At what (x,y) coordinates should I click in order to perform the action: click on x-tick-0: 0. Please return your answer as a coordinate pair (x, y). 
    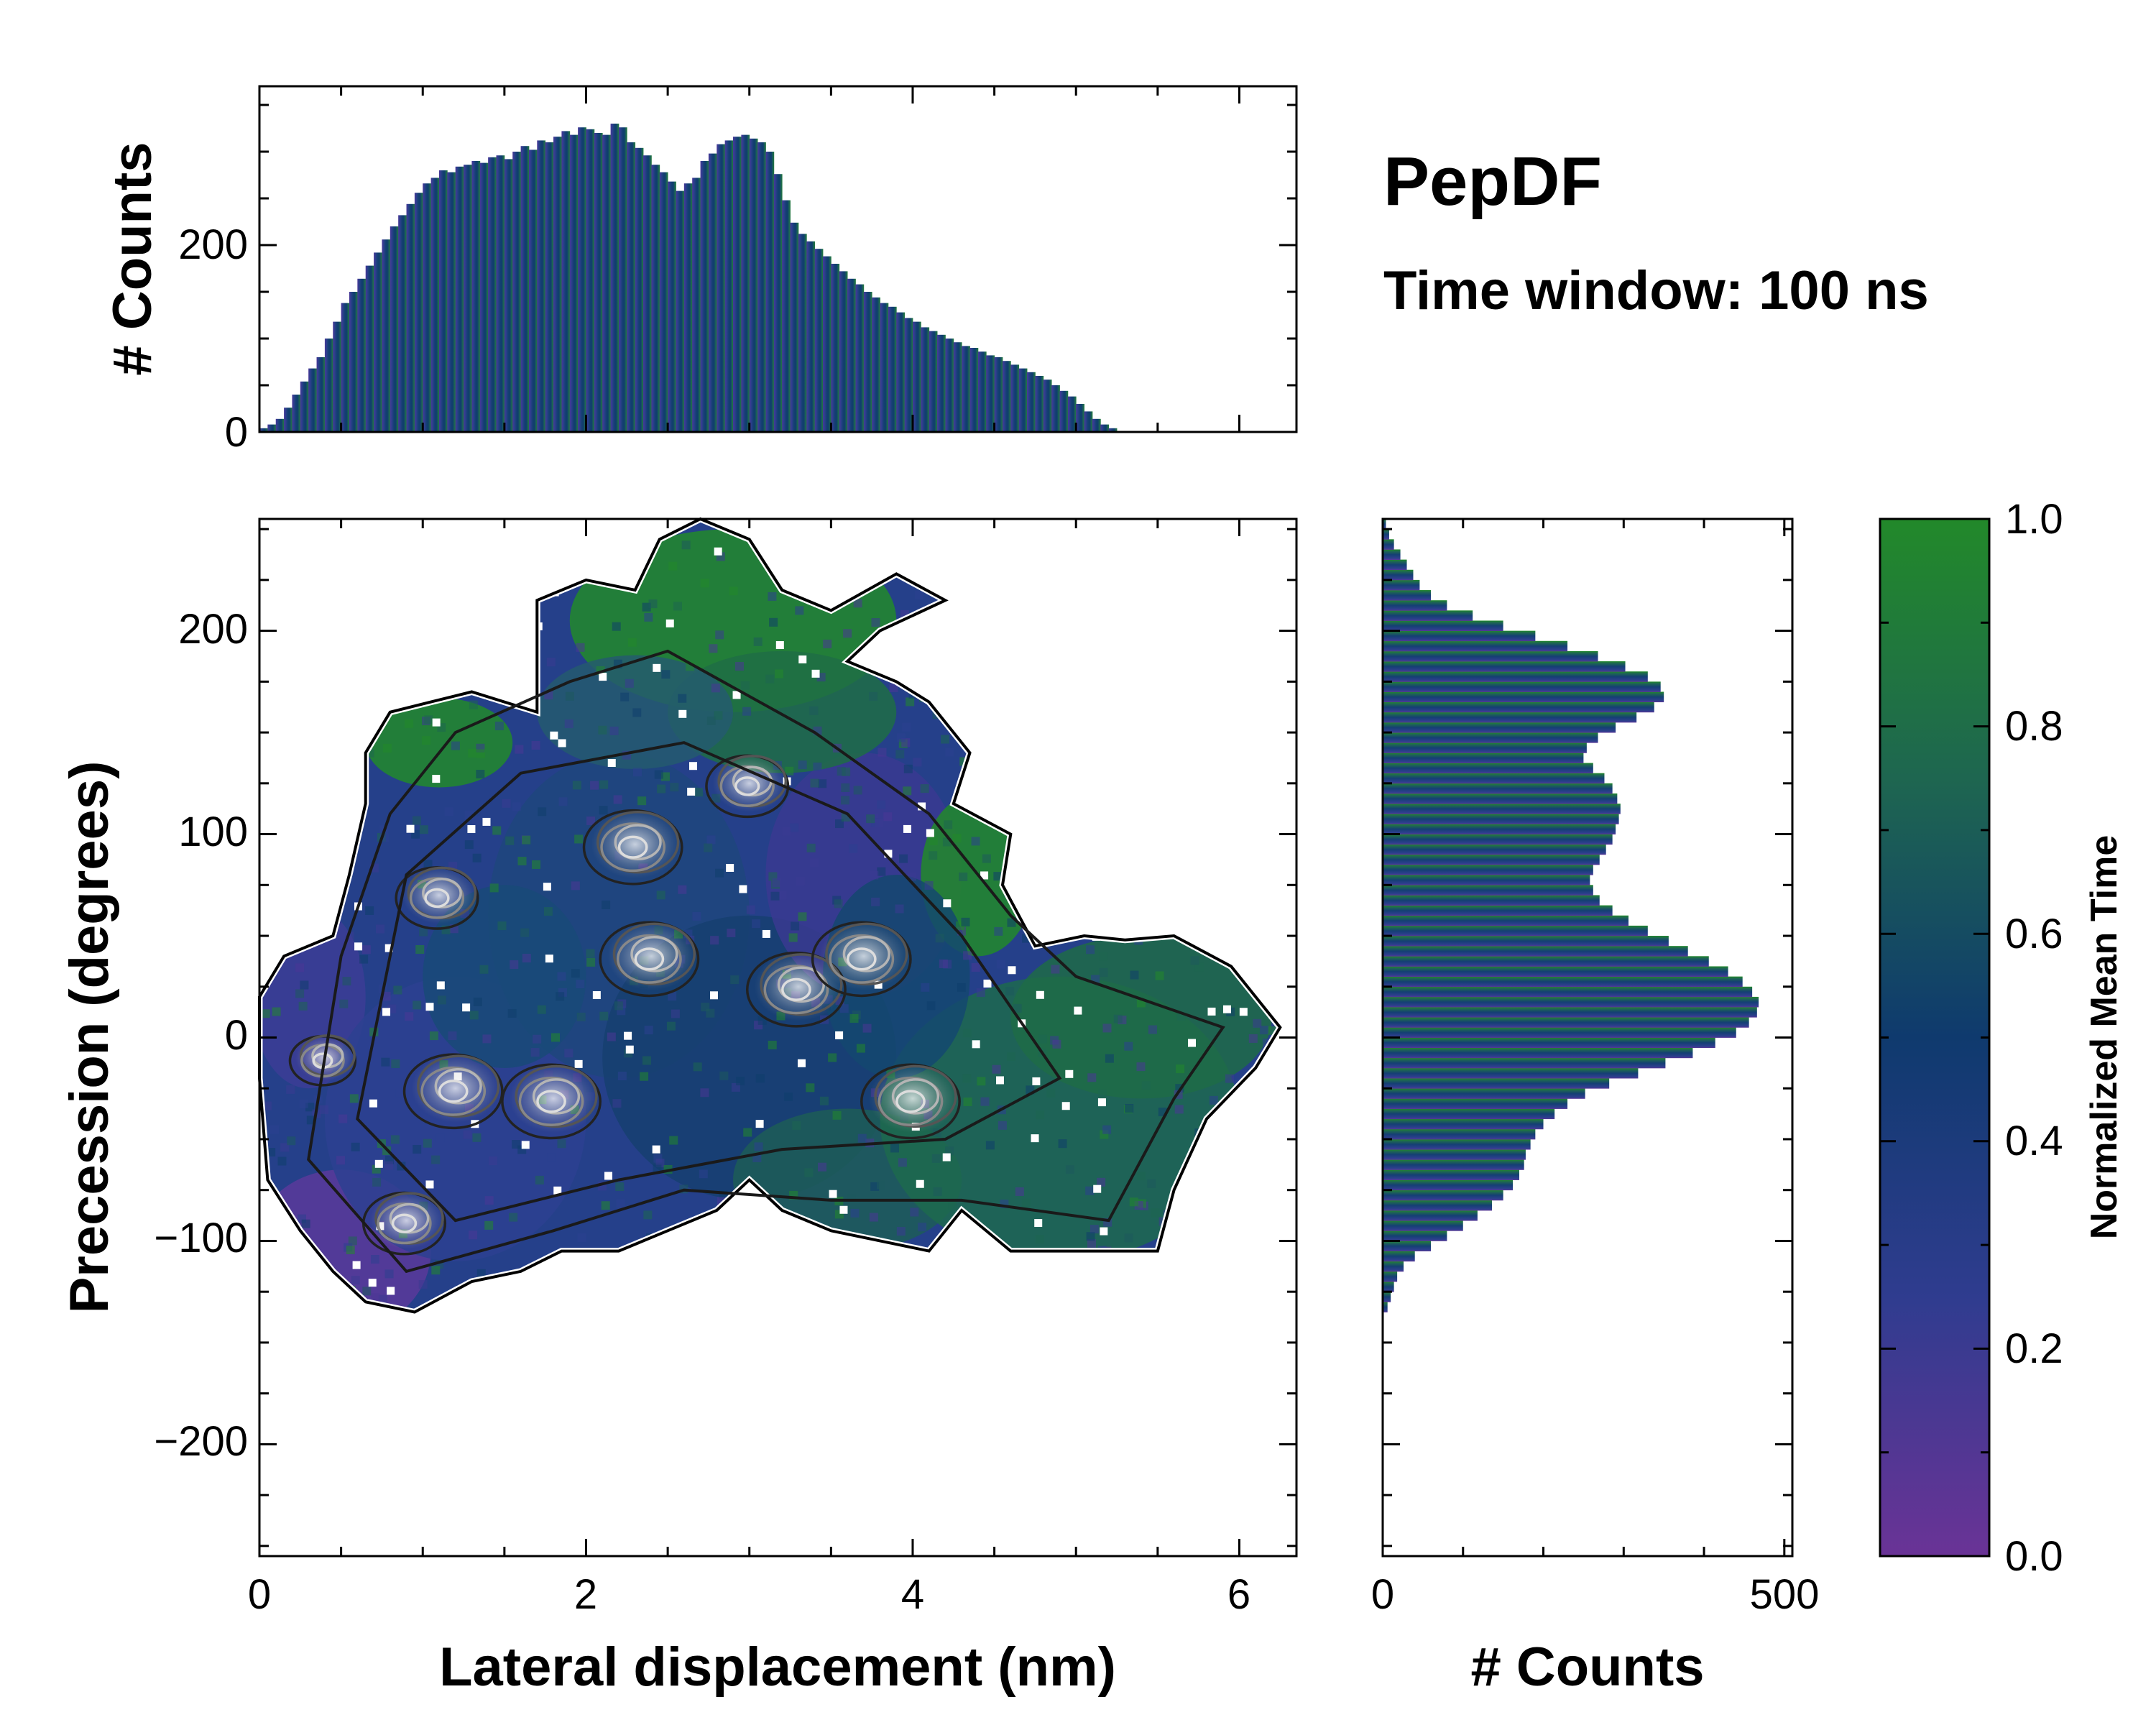
    Looking at the image, I should click on (259, 1594).